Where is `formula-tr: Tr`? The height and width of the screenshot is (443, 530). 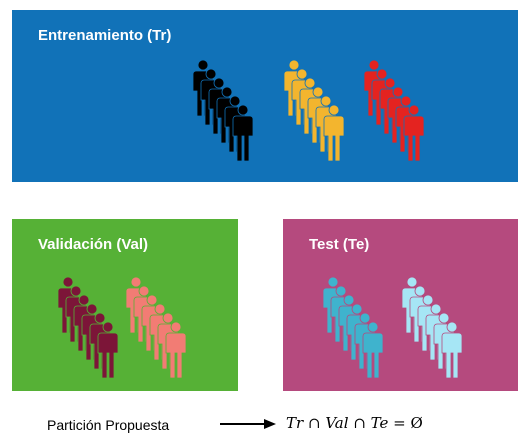 formula-tr: Tr is located at coordinates (295, 423).